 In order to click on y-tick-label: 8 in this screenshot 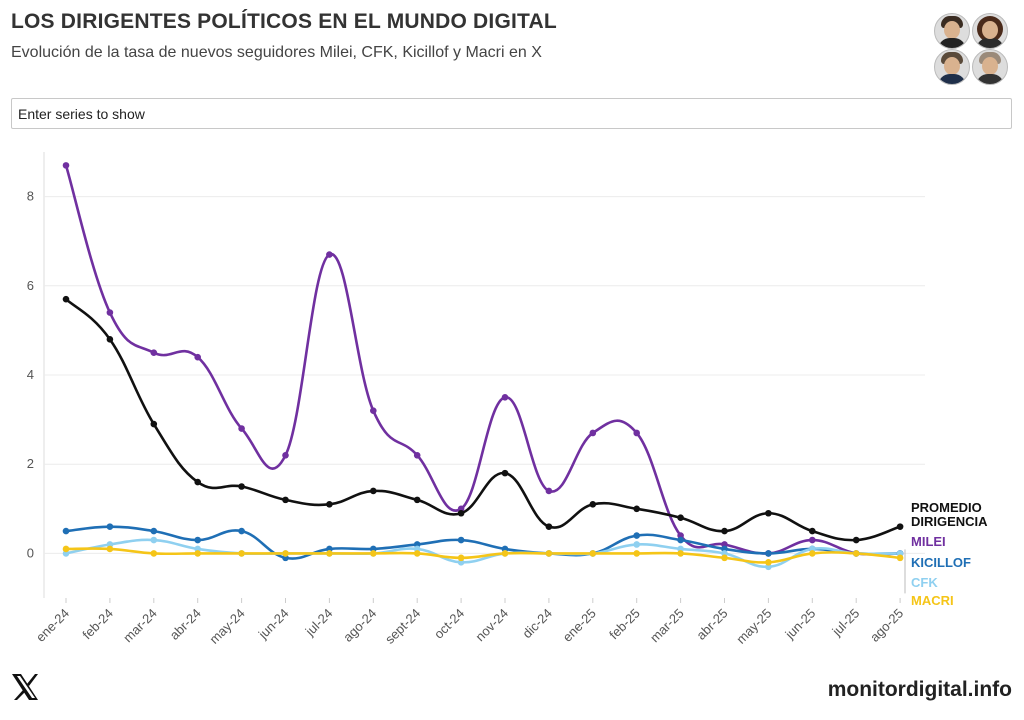, I will do `click(30, 196)`.